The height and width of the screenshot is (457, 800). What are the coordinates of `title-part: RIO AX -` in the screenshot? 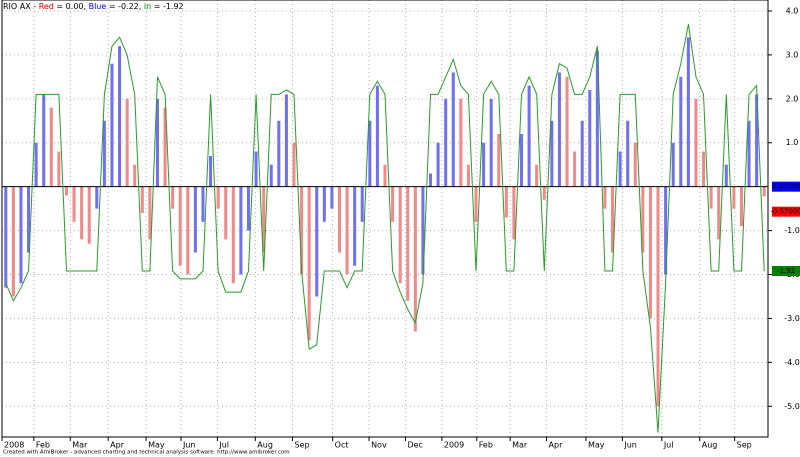 It's located at (21, 6).